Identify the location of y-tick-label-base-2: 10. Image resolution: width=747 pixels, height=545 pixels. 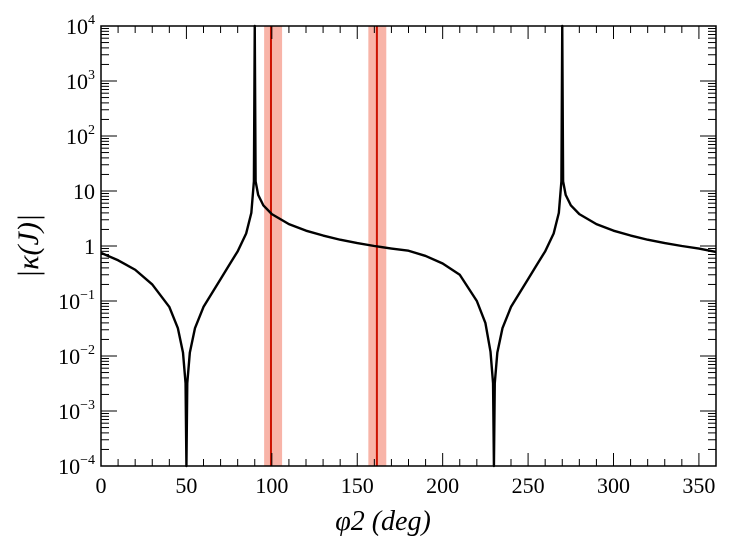
(69, 356).